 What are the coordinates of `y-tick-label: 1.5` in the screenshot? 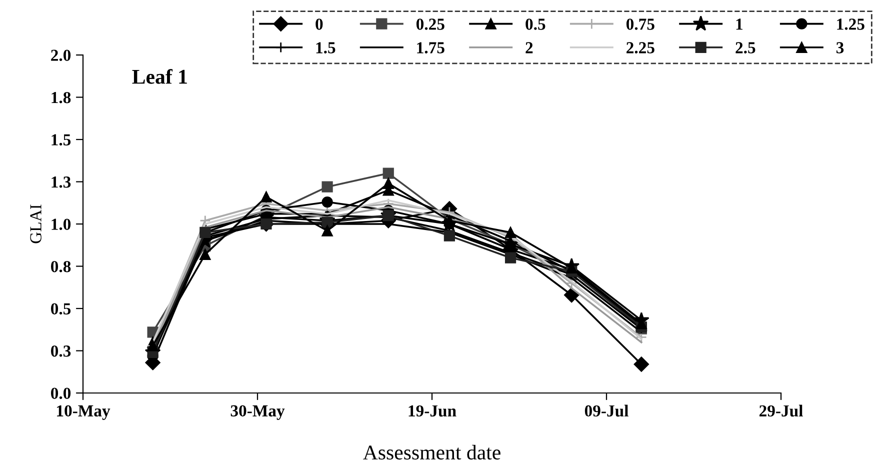 It's located at (61, 140).